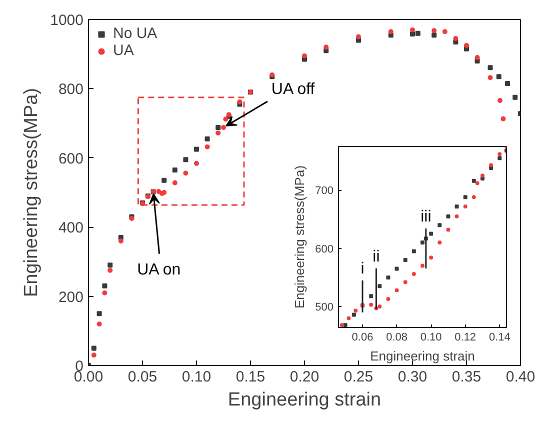 The height and width of the screenshot is (431, 542). What do you see at coordinates (293, 89) in the screenshot?
I see `annotation: UA off` at bounding box center [293, 89].